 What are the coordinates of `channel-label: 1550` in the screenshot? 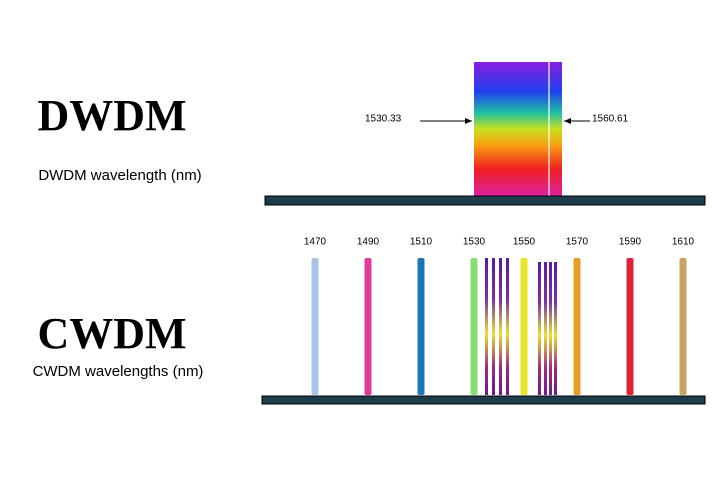 It's located at (524, 242).